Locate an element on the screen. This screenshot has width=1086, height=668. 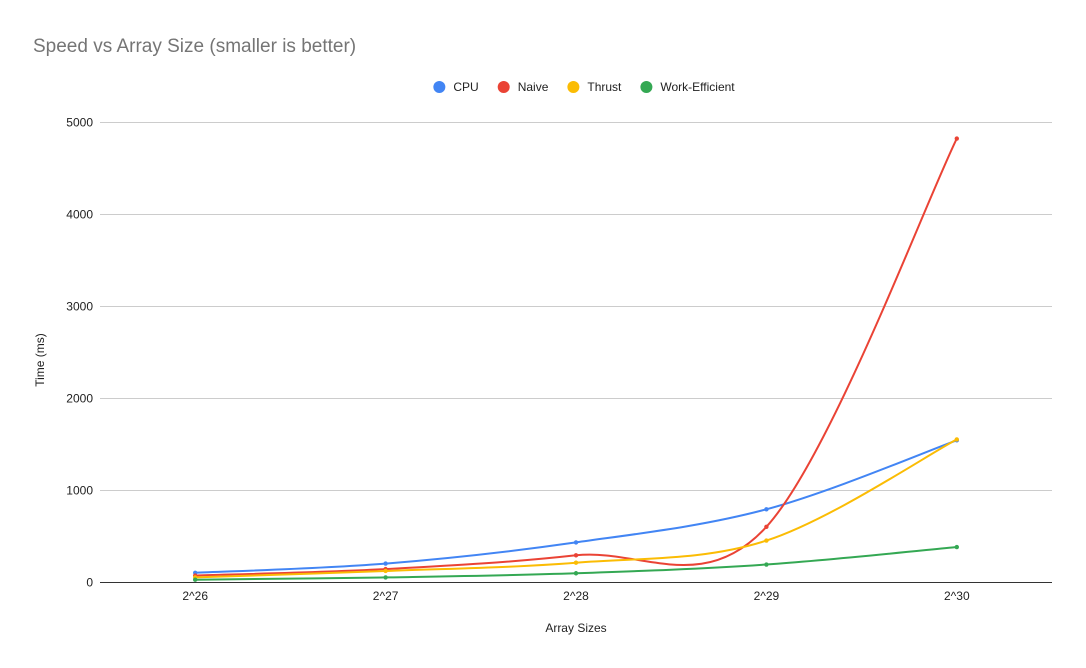
x-axis-ticks: 2^26 2^27 2^28 2^29 2^30 is located at coordinates (576, 596).